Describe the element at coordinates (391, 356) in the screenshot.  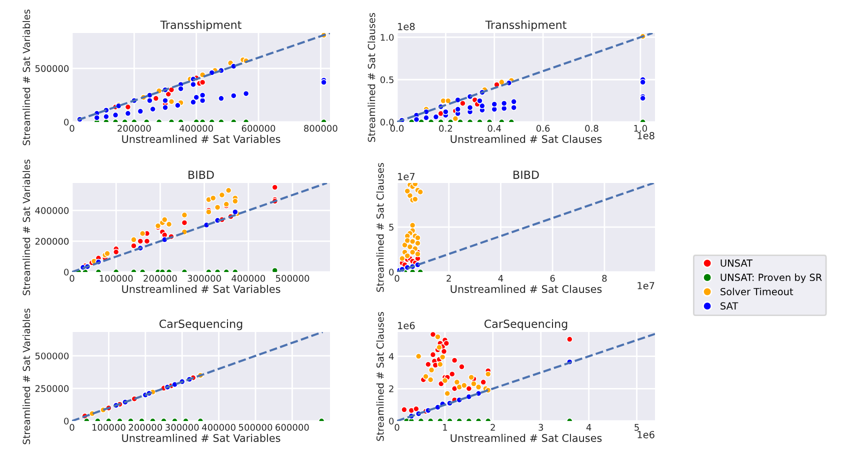
I see `y-tick-label: 4` at that location.